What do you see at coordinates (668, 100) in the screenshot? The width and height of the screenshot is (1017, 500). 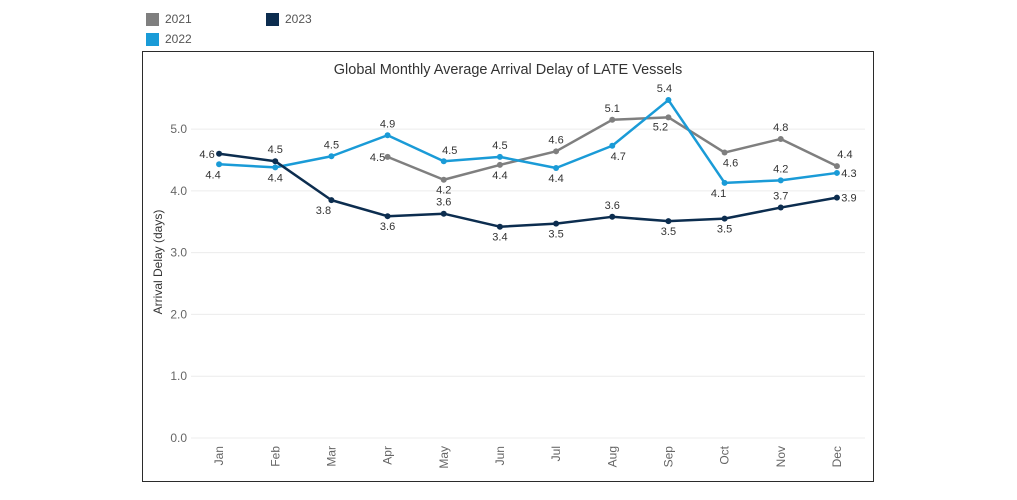 I see `data-point-2022-sep` at bounding box center [668, 100].